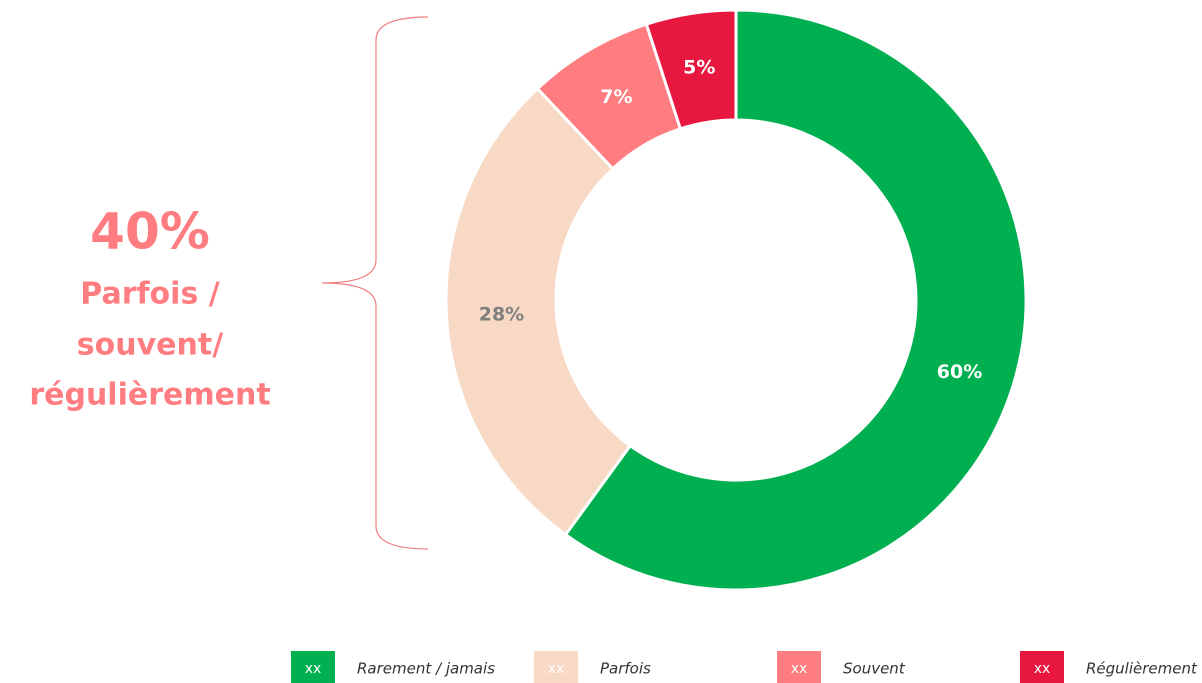  What do you see at coordinates (616, 97) in the screenshot?
I see `data-label: 7%` at bounding box center [616, 97].